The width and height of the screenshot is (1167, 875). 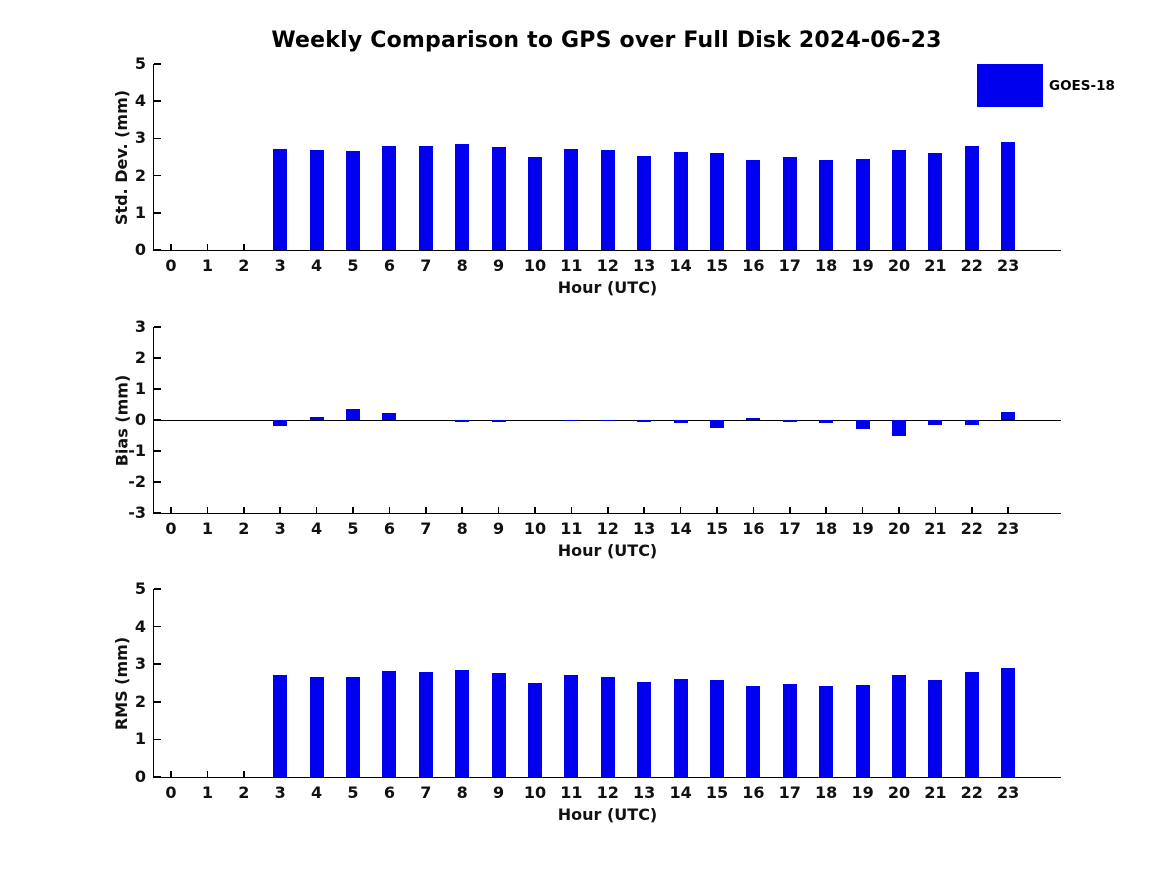 I want to click on y-tick-label: 0, so click(x=140, y=249).